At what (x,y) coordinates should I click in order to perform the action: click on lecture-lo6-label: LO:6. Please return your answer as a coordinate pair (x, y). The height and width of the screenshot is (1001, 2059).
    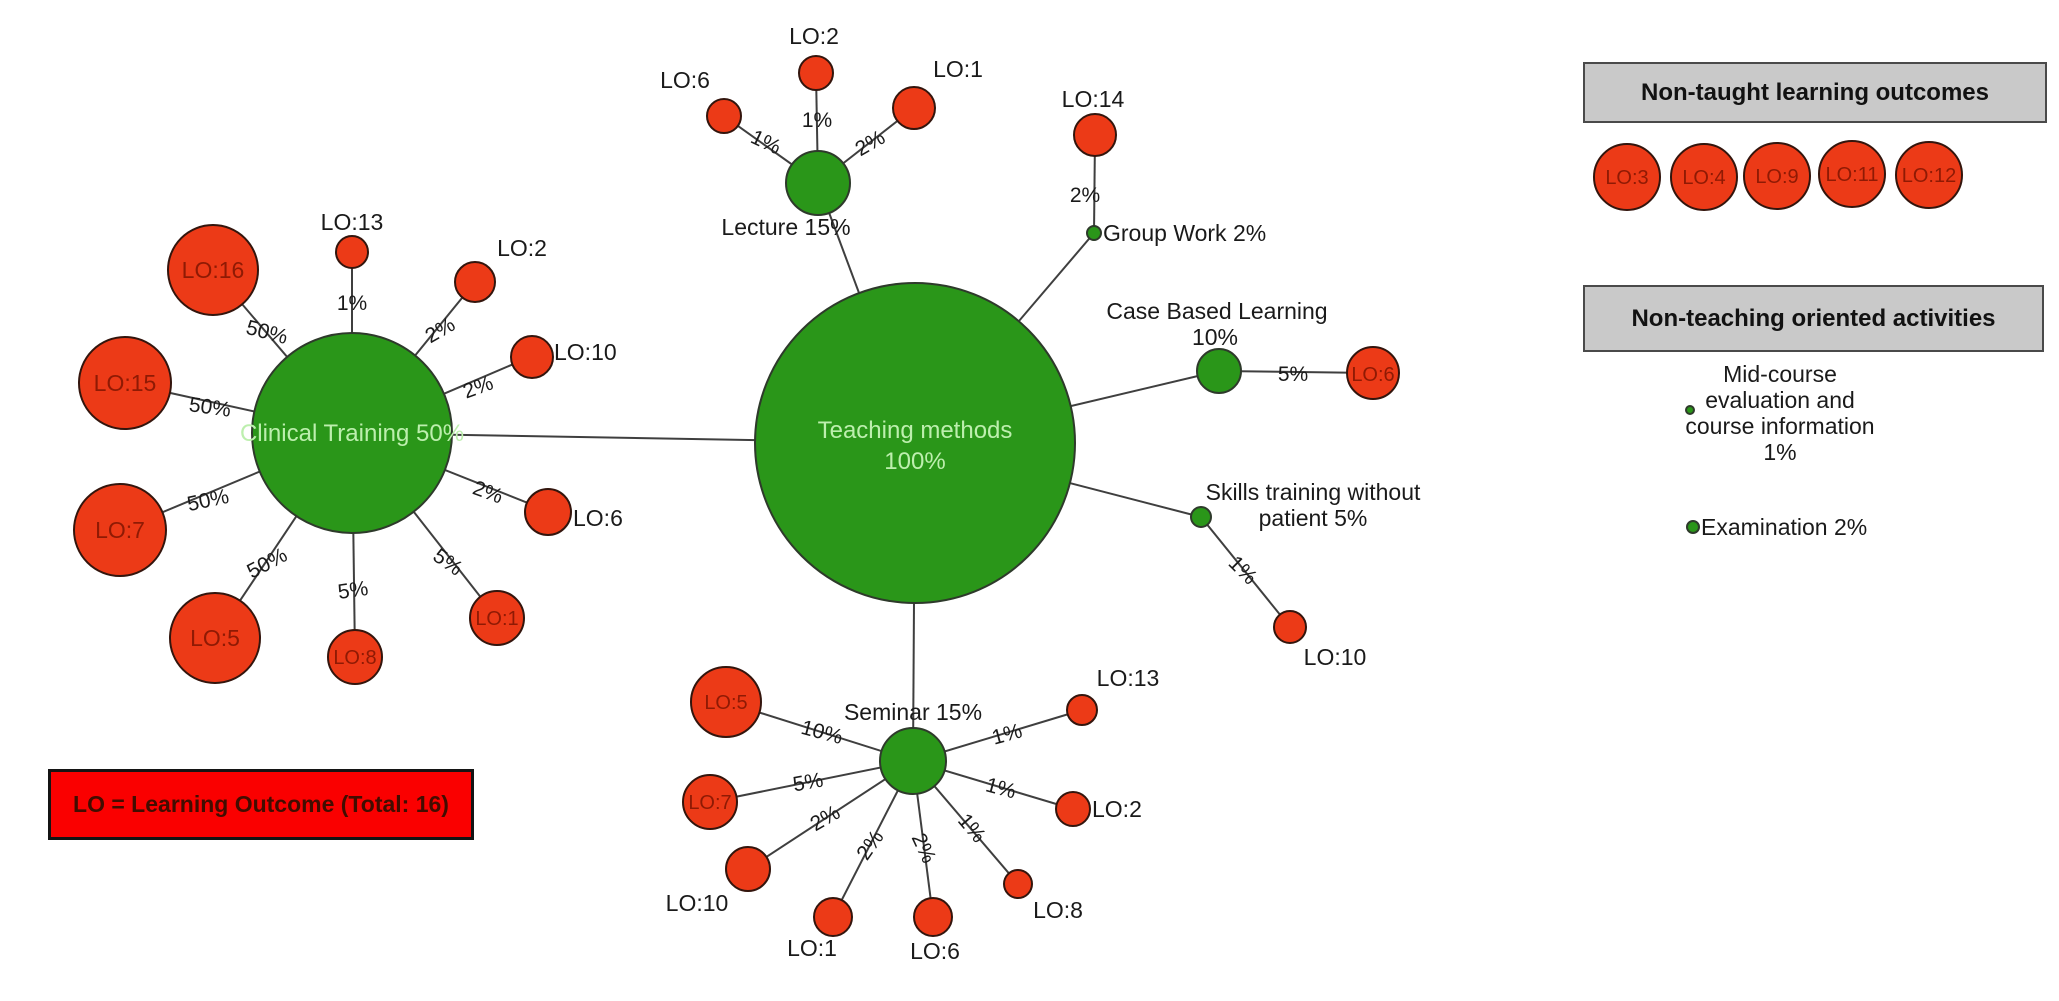
    Looking at the image, I should click on (685, 80).